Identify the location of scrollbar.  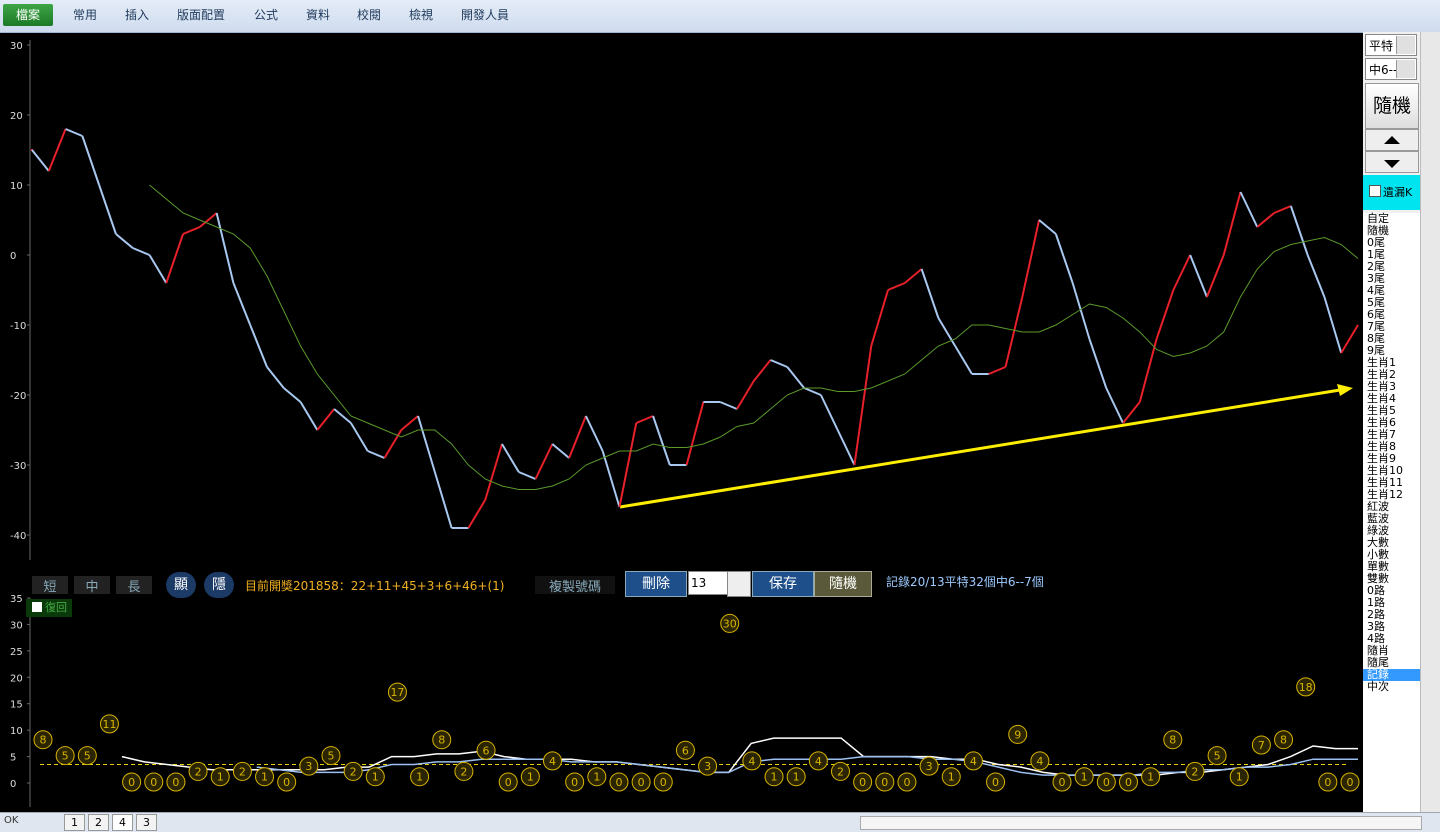
(1430, 422).